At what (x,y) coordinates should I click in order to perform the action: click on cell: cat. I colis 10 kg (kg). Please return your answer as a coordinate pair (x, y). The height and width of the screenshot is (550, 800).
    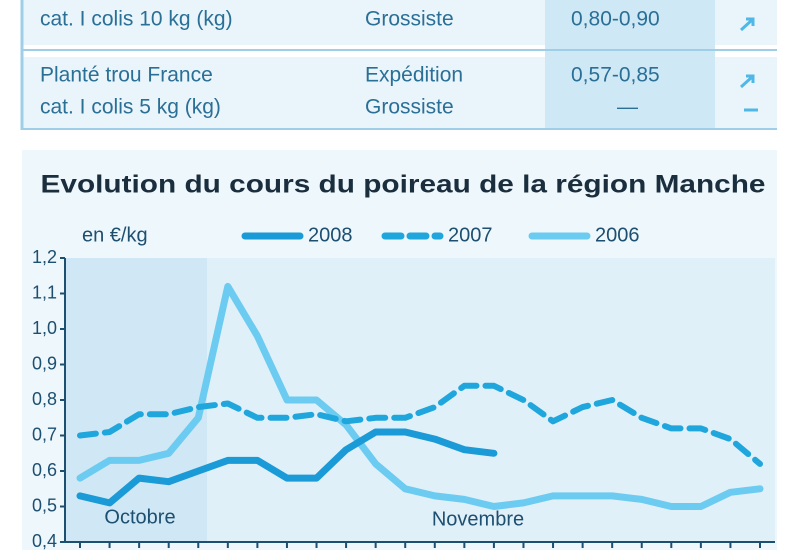
    Looking at the image, I should click on (136, 19).